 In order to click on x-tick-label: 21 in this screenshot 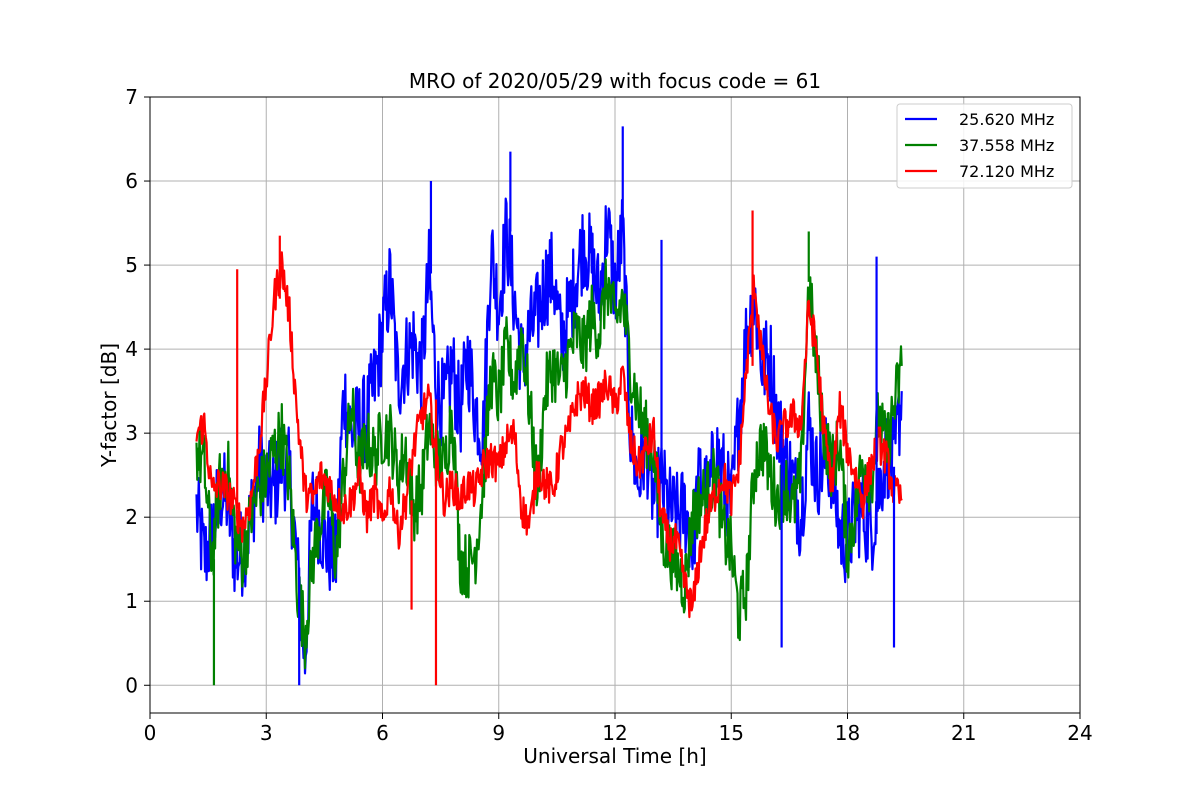, I will do `click(963, 733)`.